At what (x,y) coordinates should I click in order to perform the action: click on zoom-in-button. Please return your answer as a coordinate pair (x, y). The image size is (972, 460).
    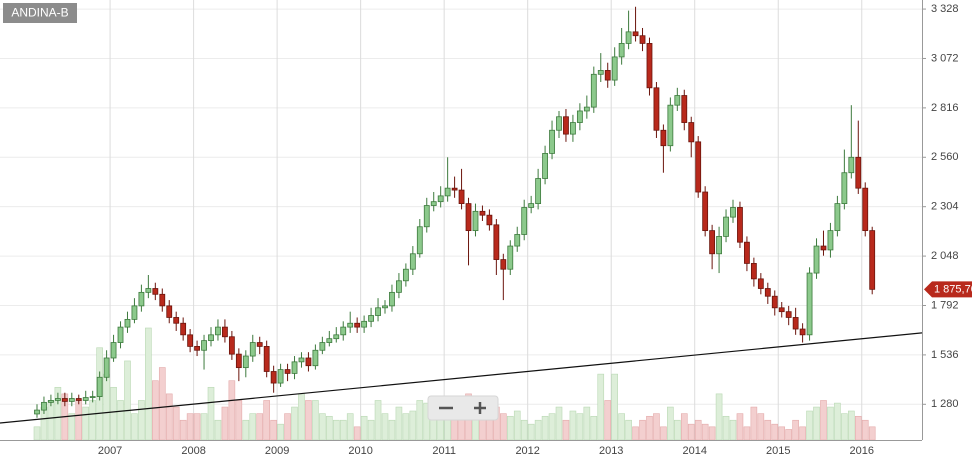
    Looking at the image, I should click on (480, 408).